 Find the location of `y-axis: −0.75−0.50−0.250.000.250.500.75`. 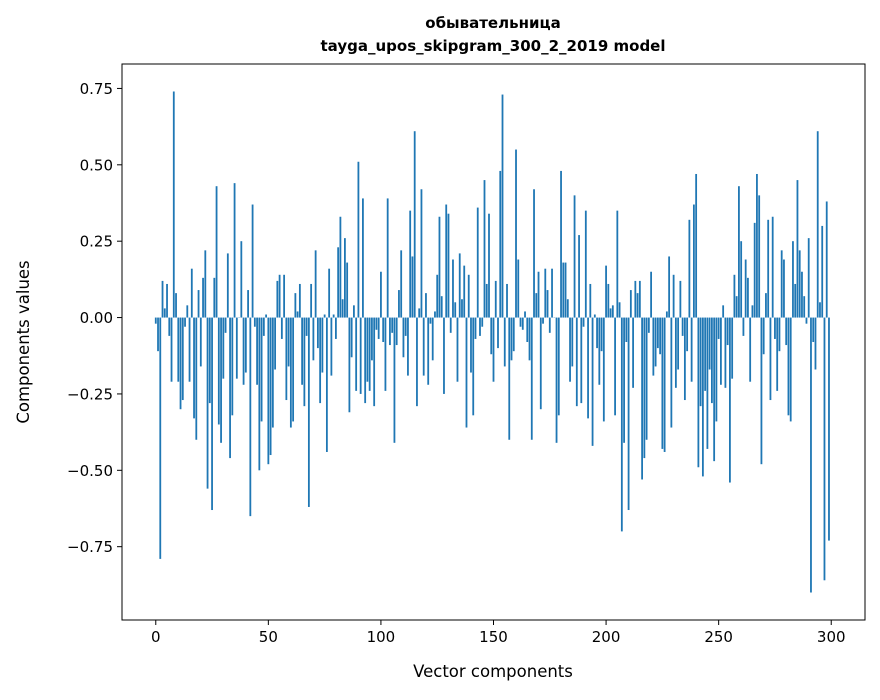

y-axis: −0.75−0.50−0.250.000.250.500.75 is located at coordinates (94, 318).